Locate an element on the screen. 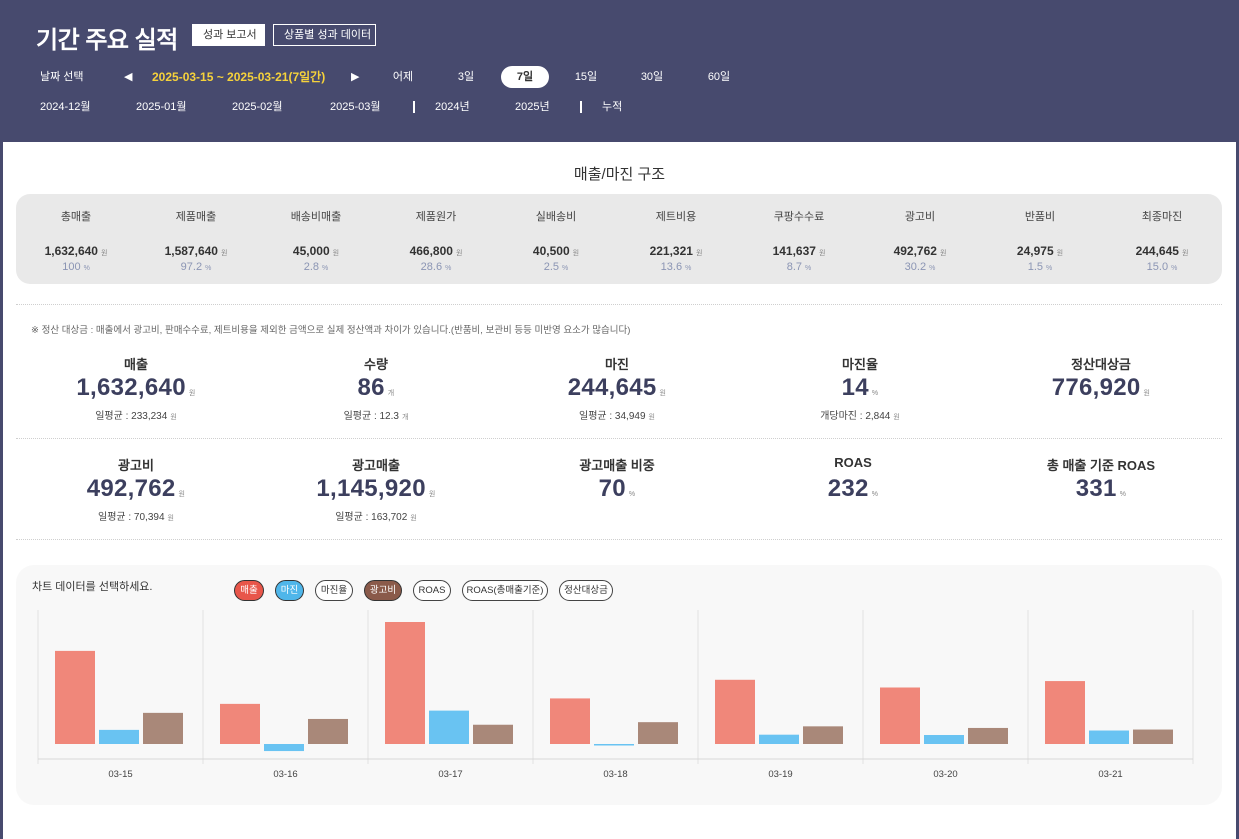 Image resolution: width=1239 pixels, height=839 pixels. structure-item-value: 141,637 원 is located at coordinates (799, 251).